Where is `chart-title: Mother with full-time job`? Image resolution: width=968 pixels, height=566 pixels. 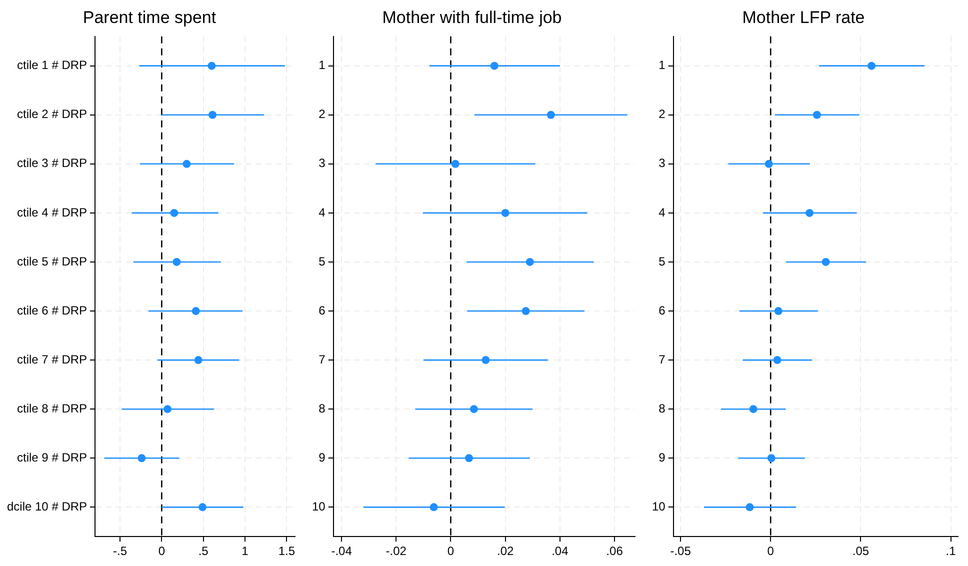
chart-title: Mother with full-time job is located at coordinates (472, 17).